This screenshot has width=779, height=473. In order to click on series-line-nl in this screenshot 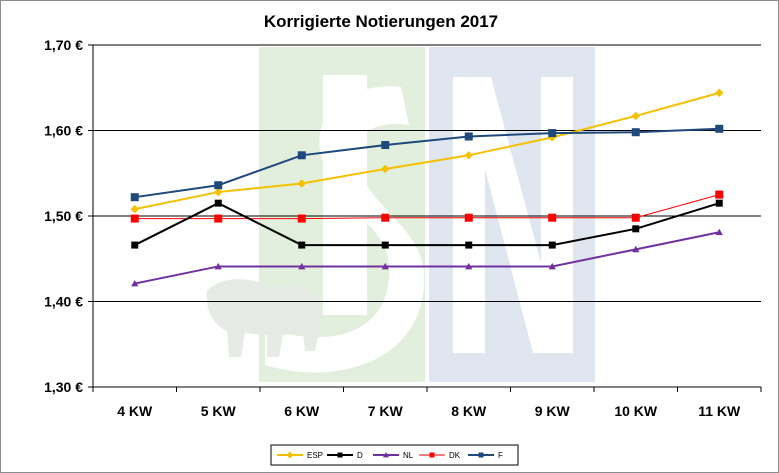, I will do `click(427, 258)`.